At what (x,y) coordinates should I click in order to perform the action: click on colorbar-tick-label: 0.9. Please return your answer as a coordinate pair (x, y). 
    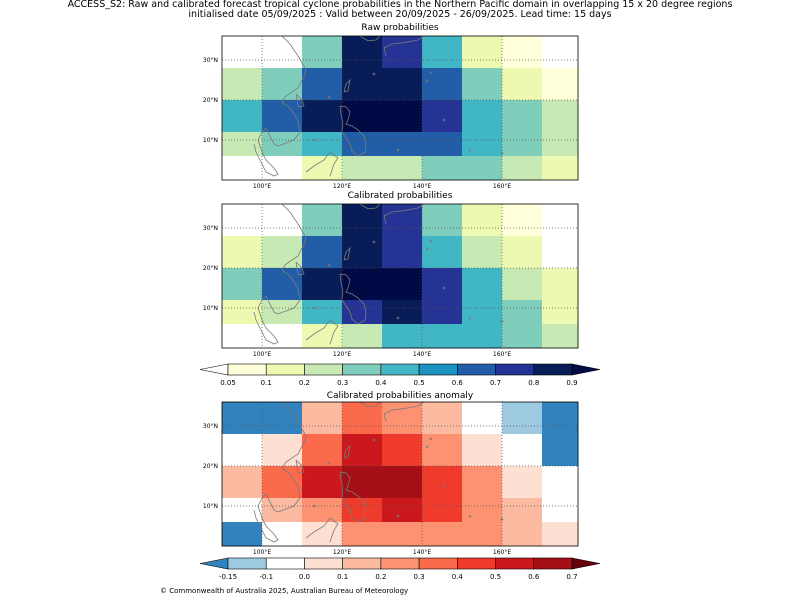
    Looking at the image, I should click on (571, 383).